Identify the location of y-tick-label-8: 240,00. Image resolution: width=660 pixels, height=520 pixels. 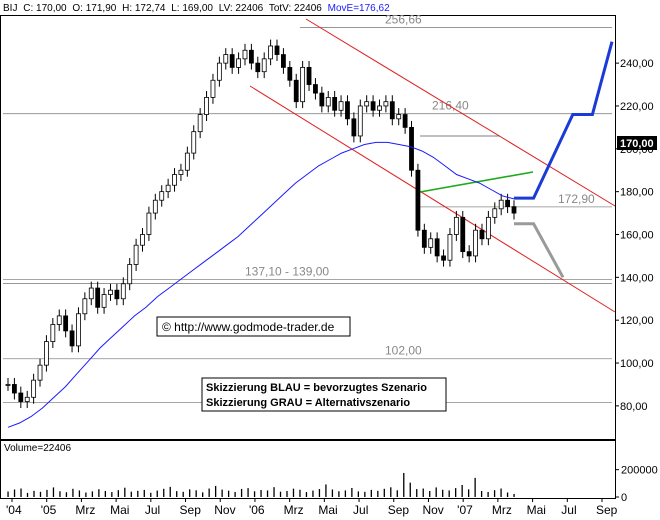
(637, 64).